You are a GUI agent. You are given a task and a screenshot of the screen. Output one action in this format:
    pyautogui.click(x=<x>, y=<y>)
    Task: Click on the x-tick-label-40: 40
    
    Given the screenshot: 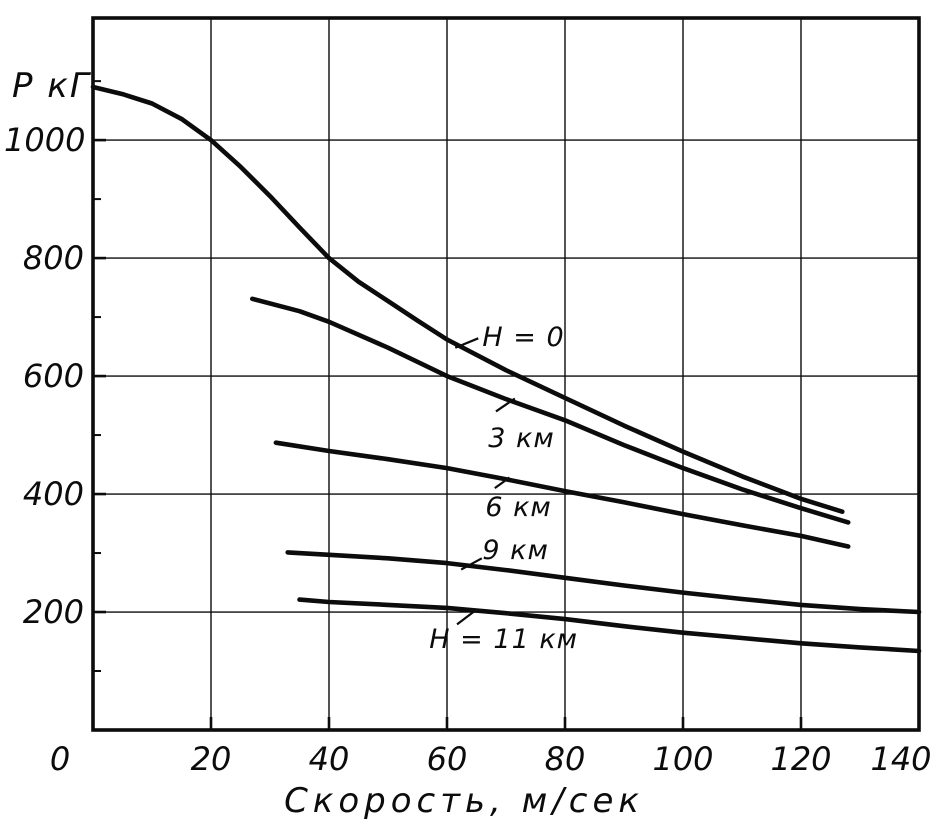 What is the action you would take?
    pyautogui.click(x=329, y=759)
    